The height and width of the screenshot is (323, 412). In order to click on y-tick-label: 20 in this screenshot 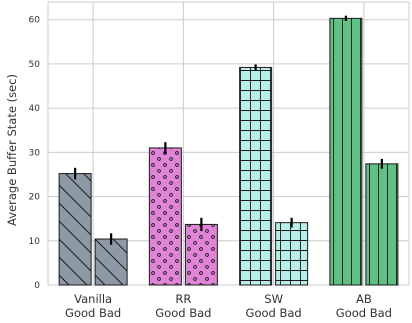, I will do `click(35, 198)`.